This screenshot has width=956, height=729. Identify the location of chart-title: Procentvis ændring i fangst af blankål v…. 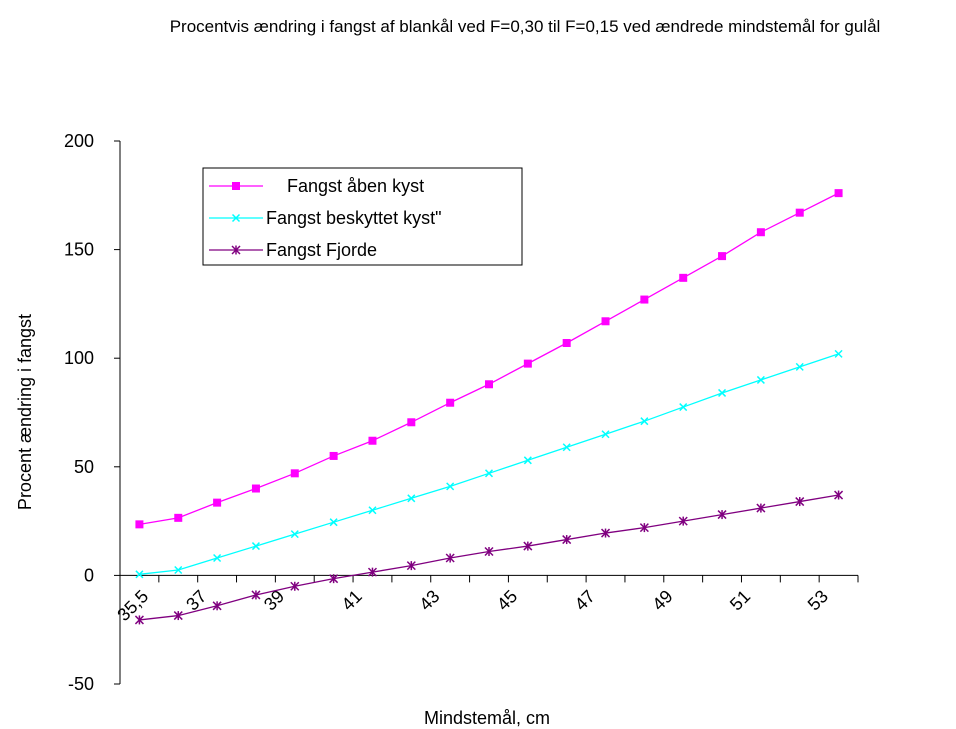
(525, 26).